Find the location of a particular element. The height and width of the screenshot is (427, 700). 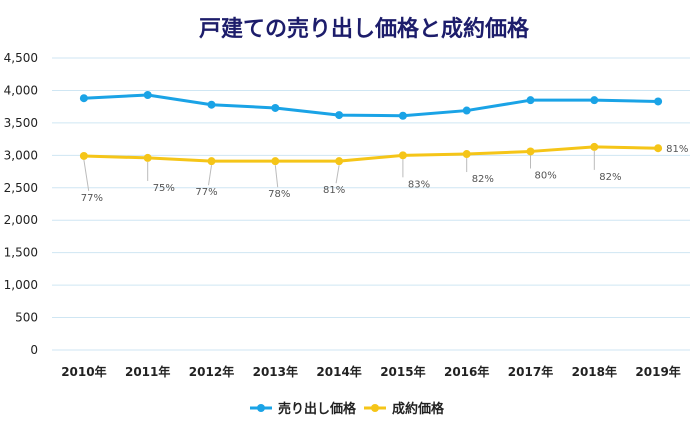

legend-label-0: 売り出し価格 is located at coordinates (317, 409).